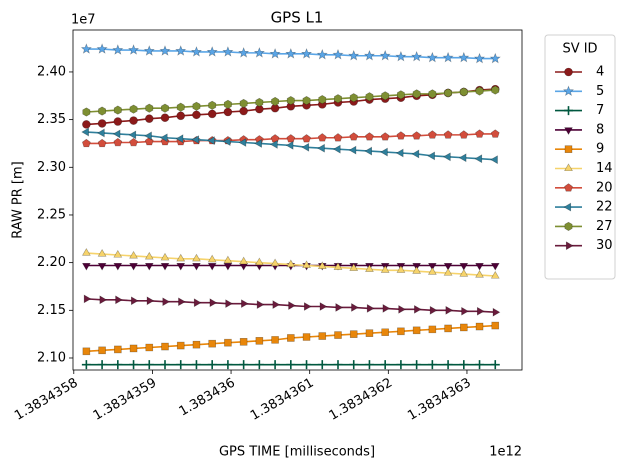 This screenshot has width=630, height=470. Describe the element at coordinates (51, 119) in the screenshot. I see `y-tick-label: 2.35` at that location.